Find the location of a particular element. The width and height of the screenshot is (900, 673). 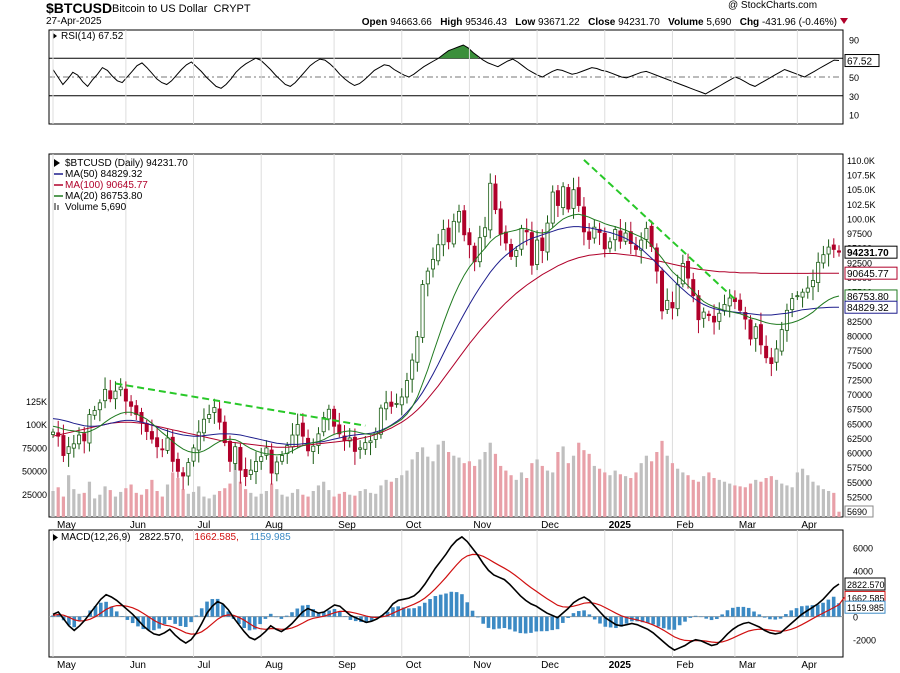

brand-logo: @ StockCharts.com is located at coordinates (773, 5).